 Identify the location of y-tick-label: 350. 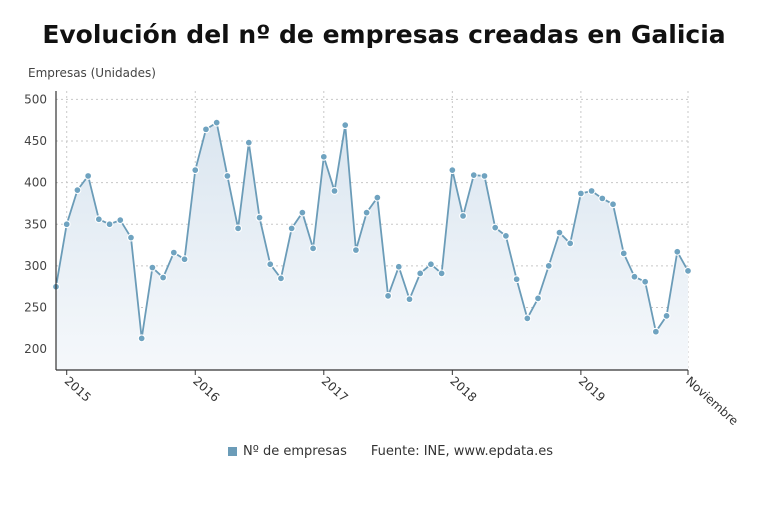
(35, 224).